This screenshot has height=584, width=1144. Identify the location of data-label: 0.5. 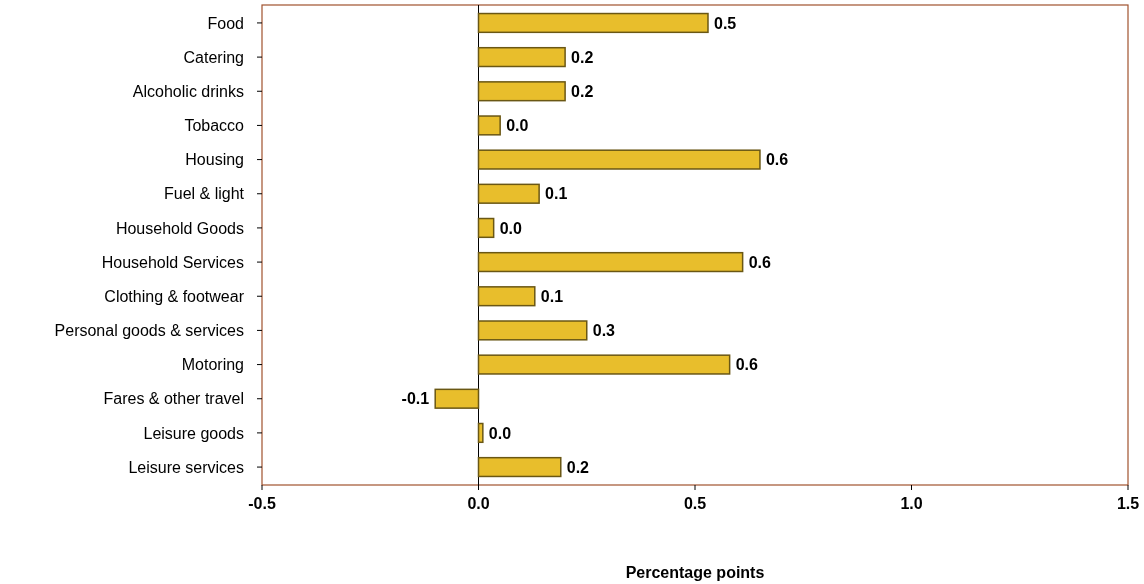
(725, 23).